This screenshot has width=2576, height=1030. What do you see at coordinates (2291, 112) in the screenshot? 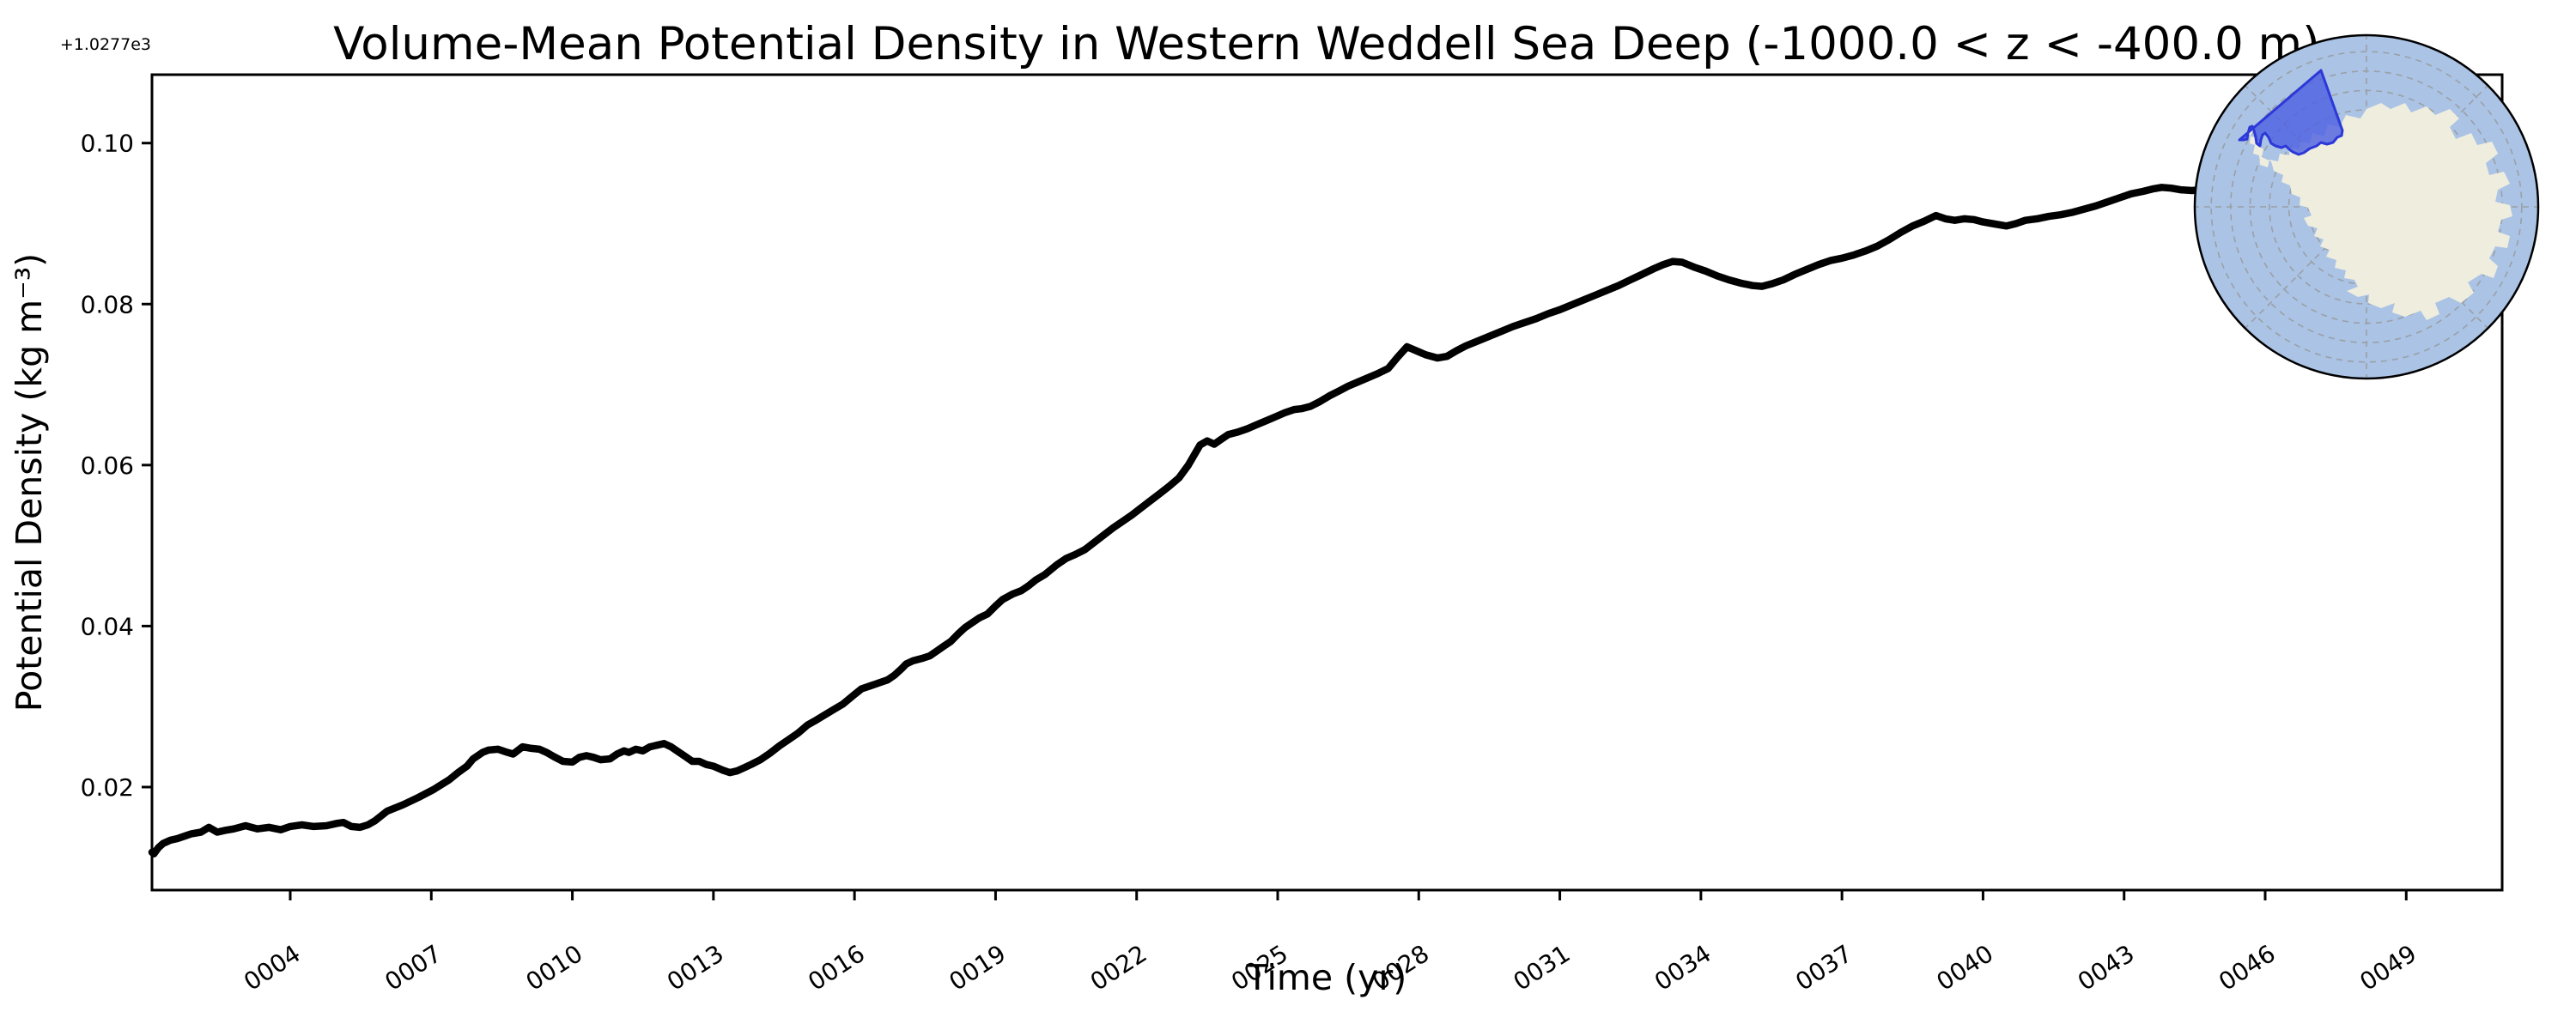
I see `western-weddell-sea-region-highlight` at bounding box center [2291, 112].